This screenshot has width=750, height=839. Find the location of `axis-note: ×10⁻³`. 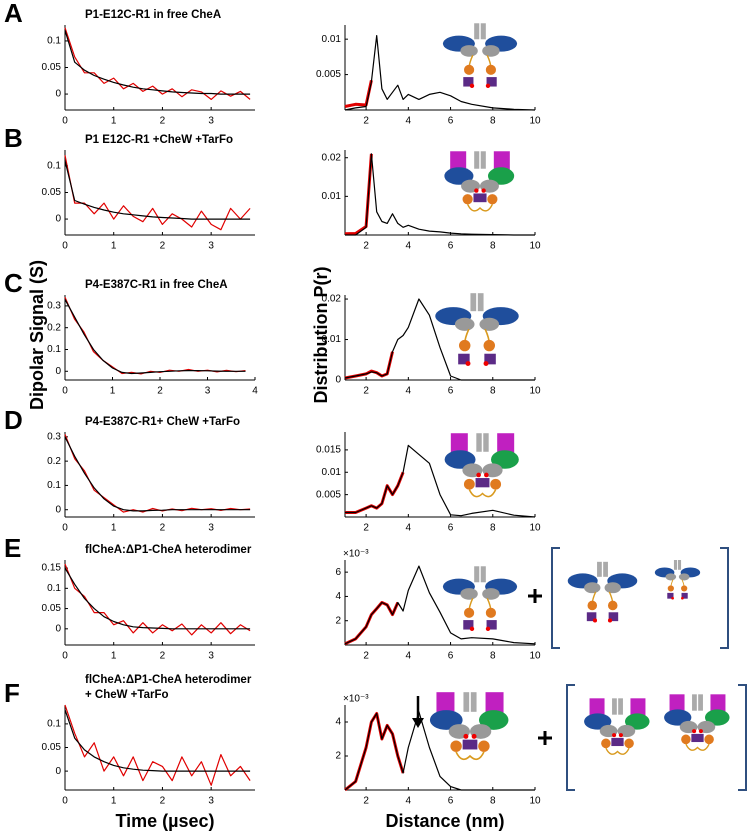

axis-note: ×10⁻³ is located at coordinates (356, 699).